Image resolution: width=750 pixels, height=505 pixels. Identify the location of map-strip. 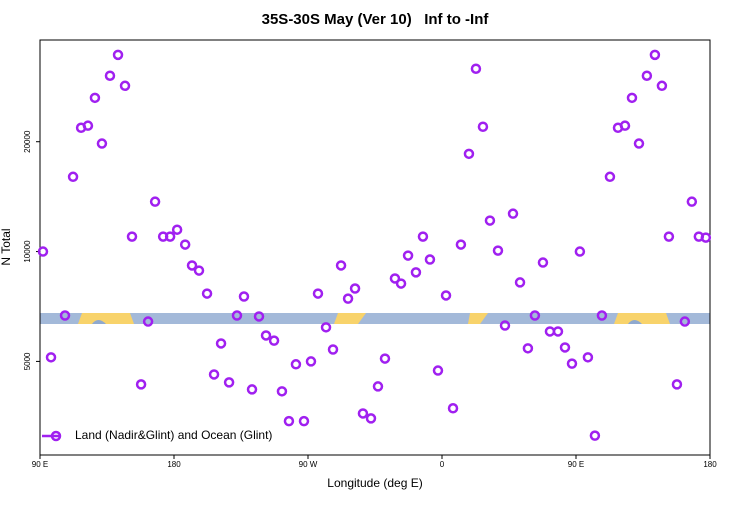
(375, 318).